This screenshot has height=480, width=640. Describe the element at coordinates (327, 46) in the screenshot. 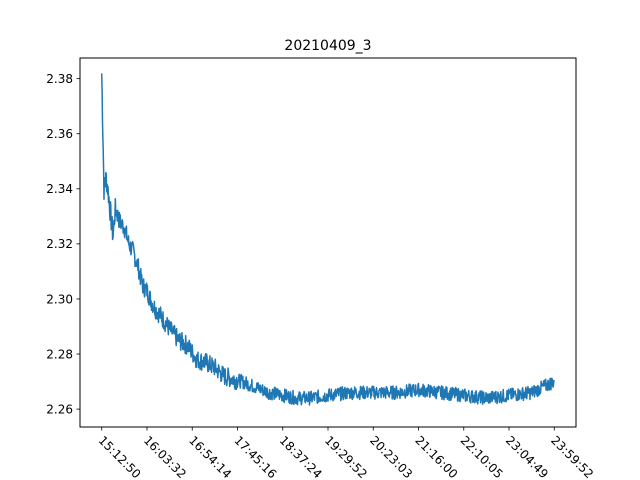

I see `chart-title: 20210409_3` at that location.